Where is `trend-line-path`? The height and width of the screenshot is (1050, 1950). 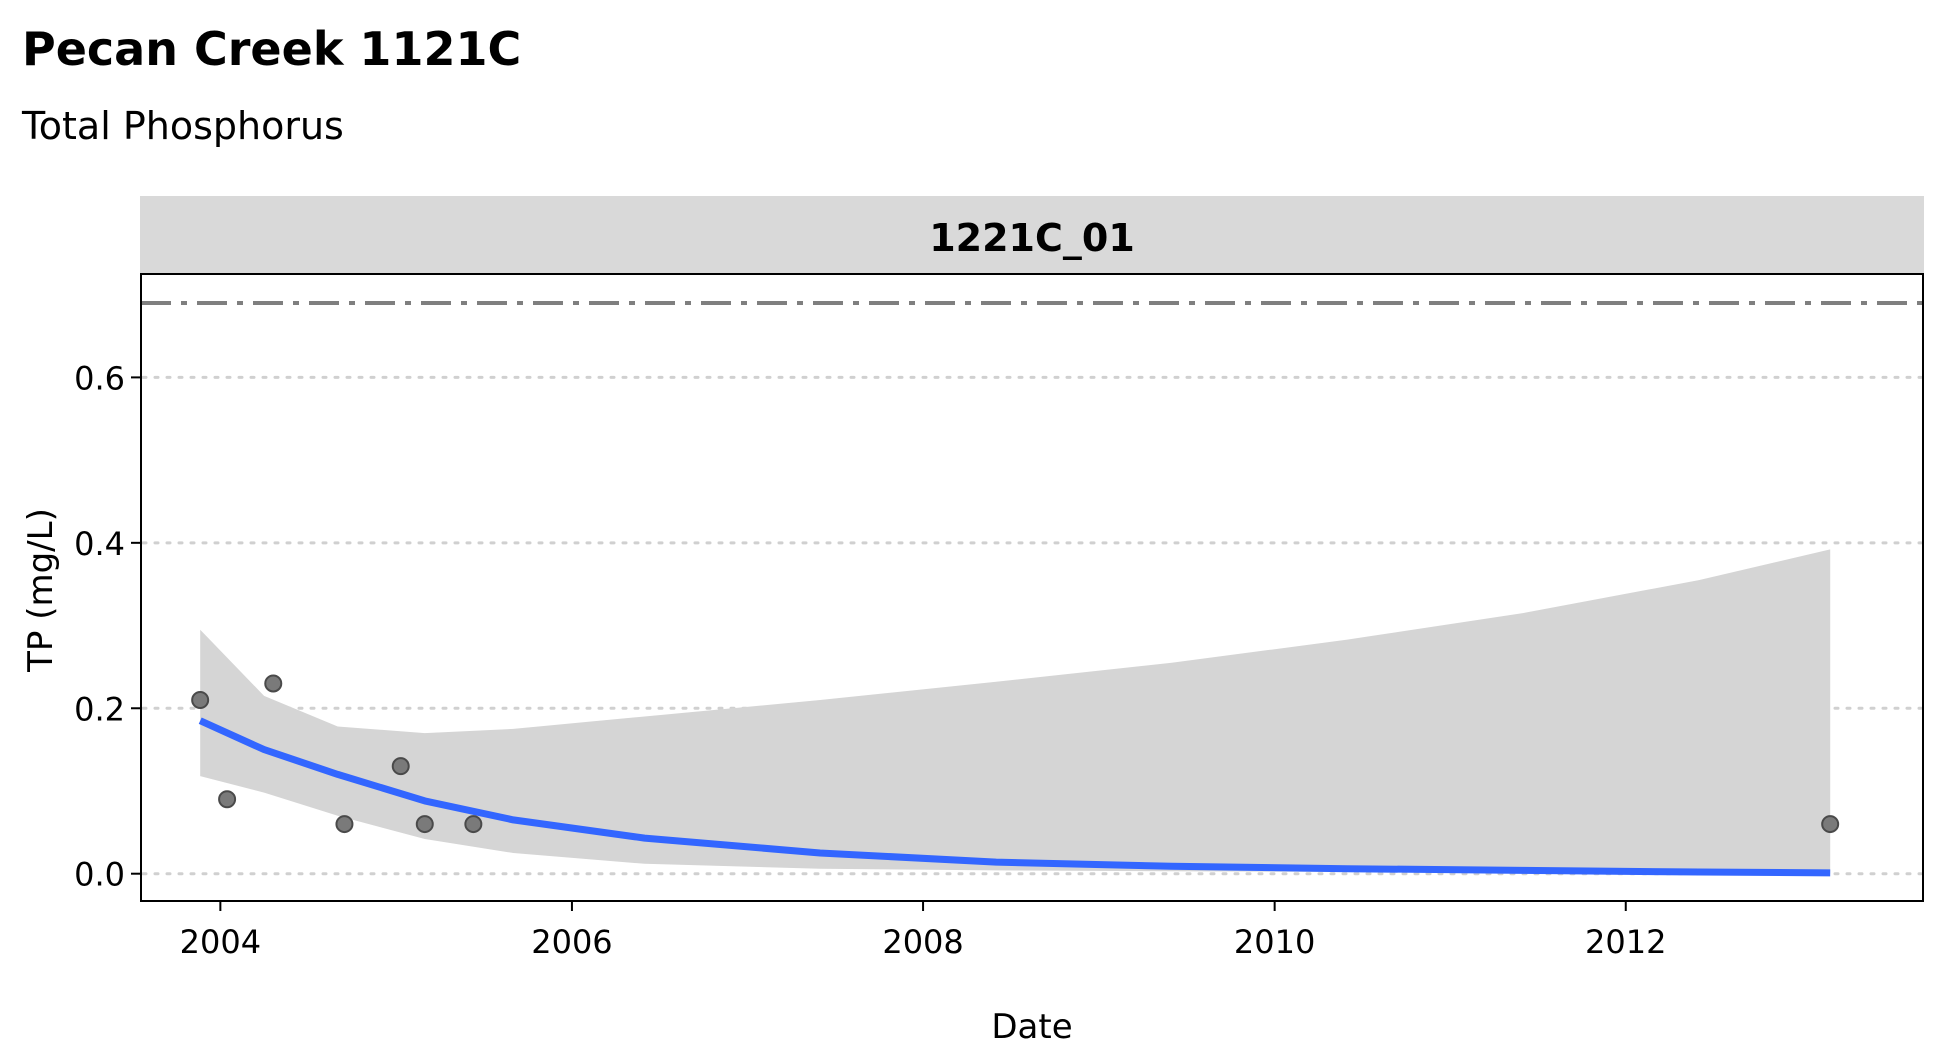
trend-line-path is located at coordinates (1014, 797).